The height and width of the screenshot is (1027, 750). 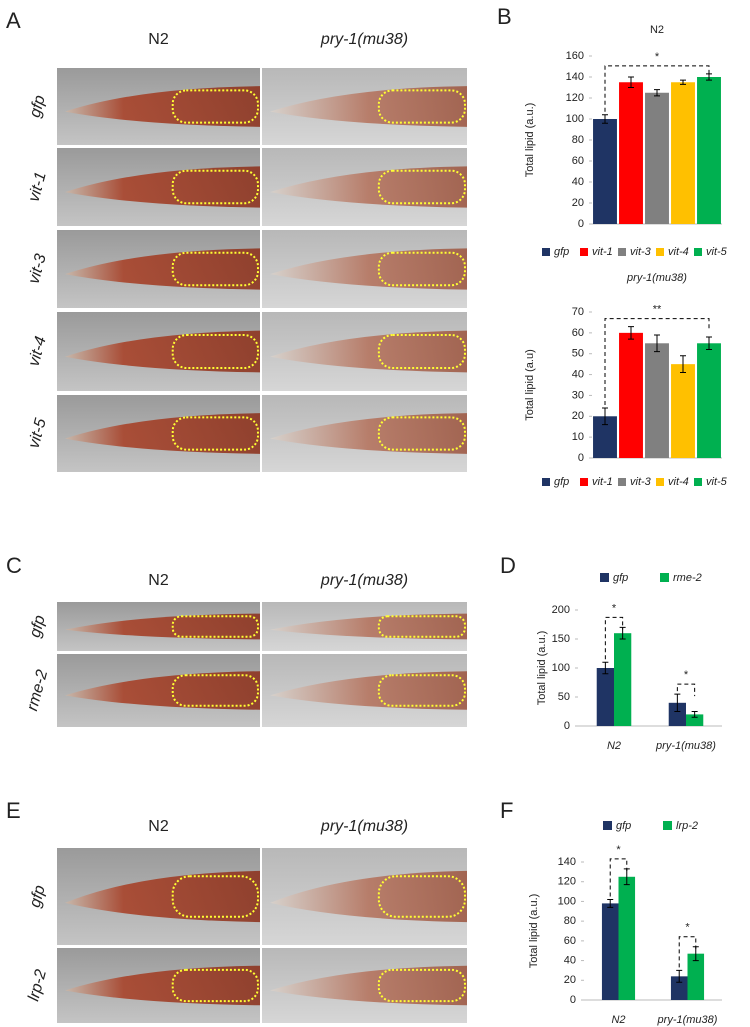 I want to click on y-tick-label: 30, so click(x=578, y=395).